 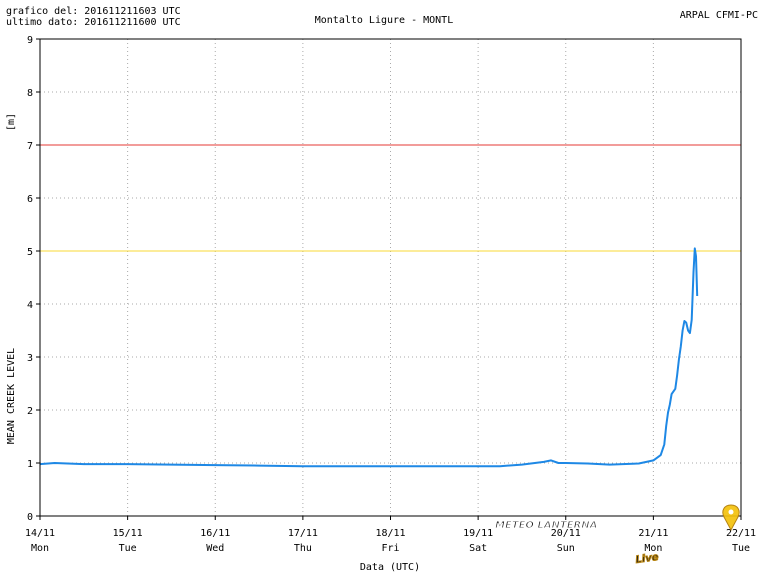 I want to click on x-tick-date-label: 15/11, so click(x=128, y=533).